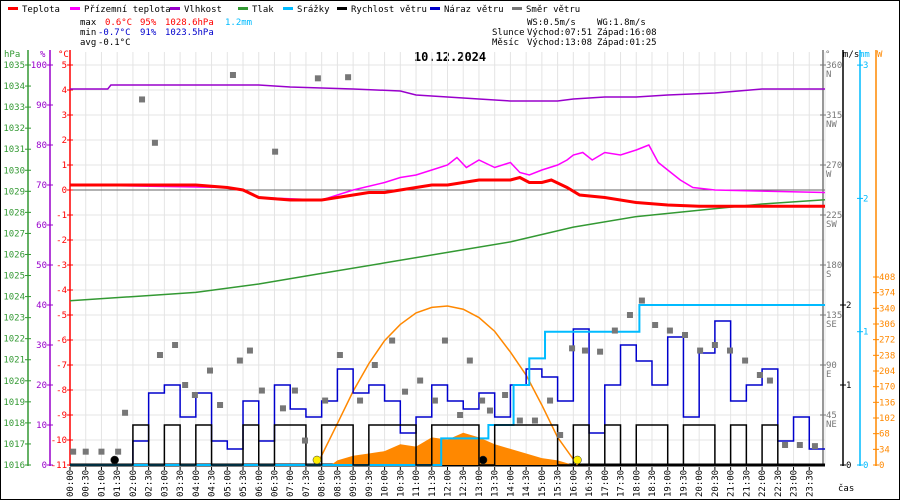  I want to click on x-tick-label: 11:00, so click(417, 483).